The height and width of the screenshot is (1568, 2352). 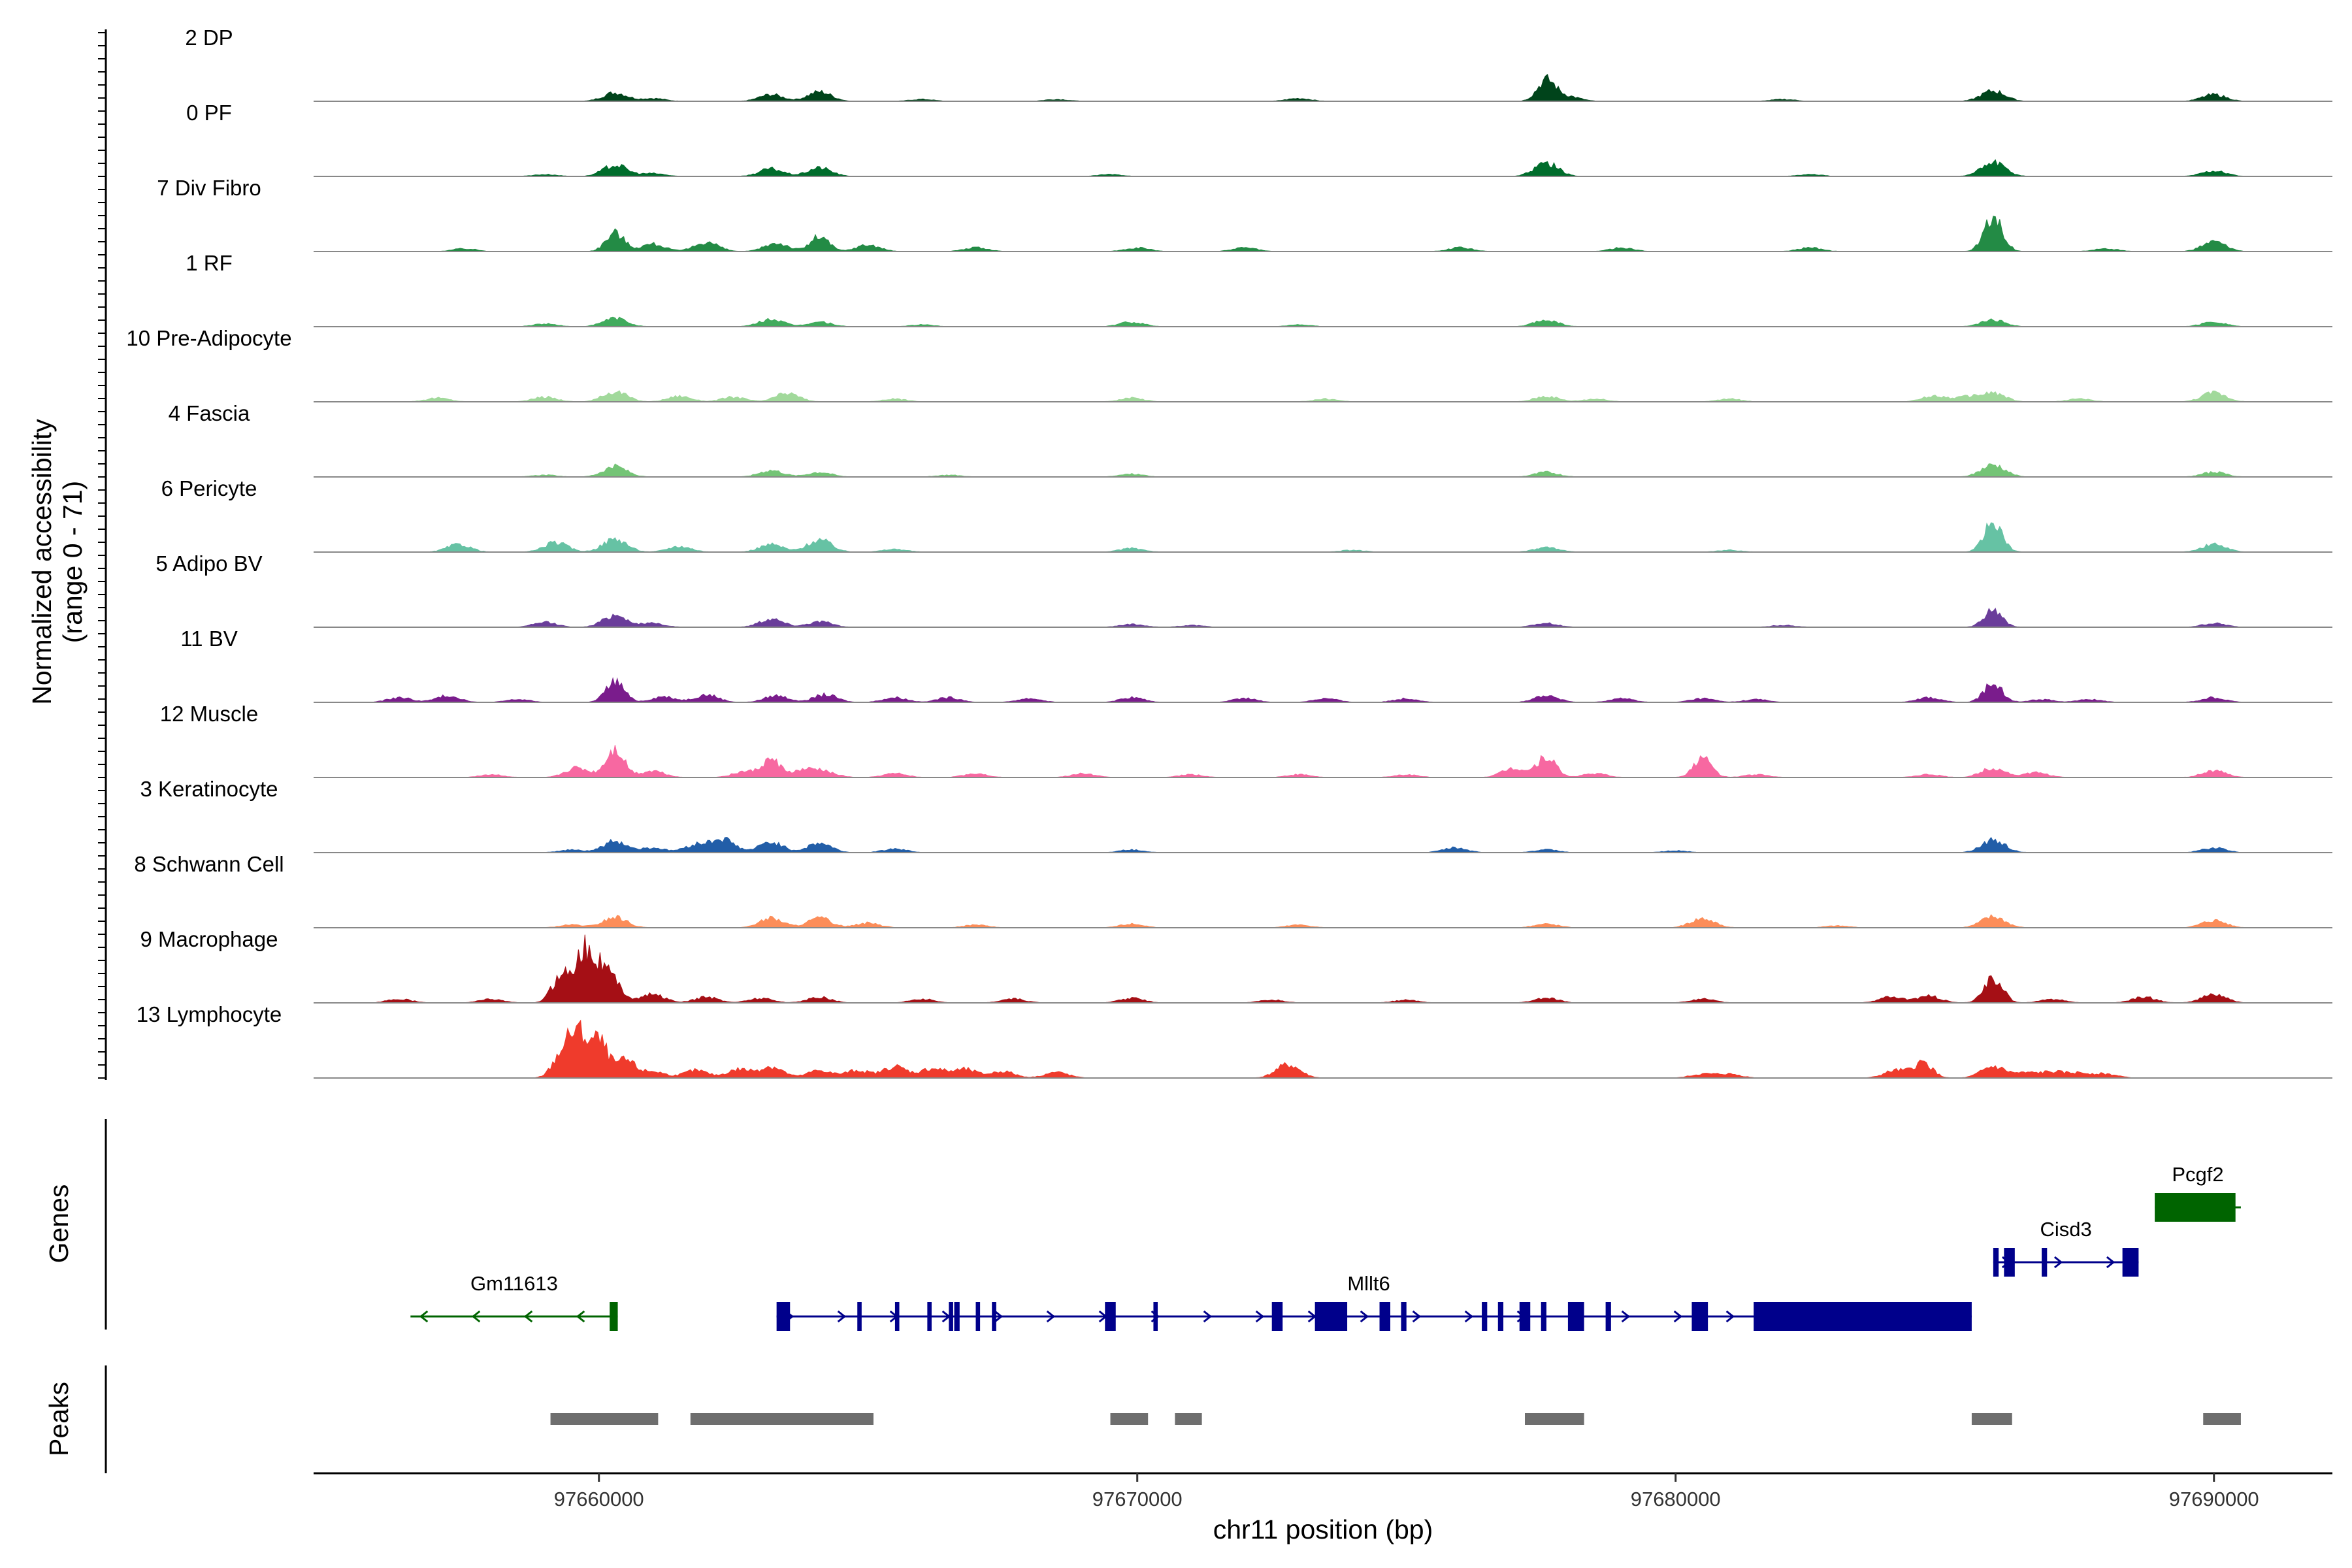 What do you see at coordinates (2214, 1499) in the screenshot?
I see `x-tick-label: 97690000` at bounding box center [2214, 1499].